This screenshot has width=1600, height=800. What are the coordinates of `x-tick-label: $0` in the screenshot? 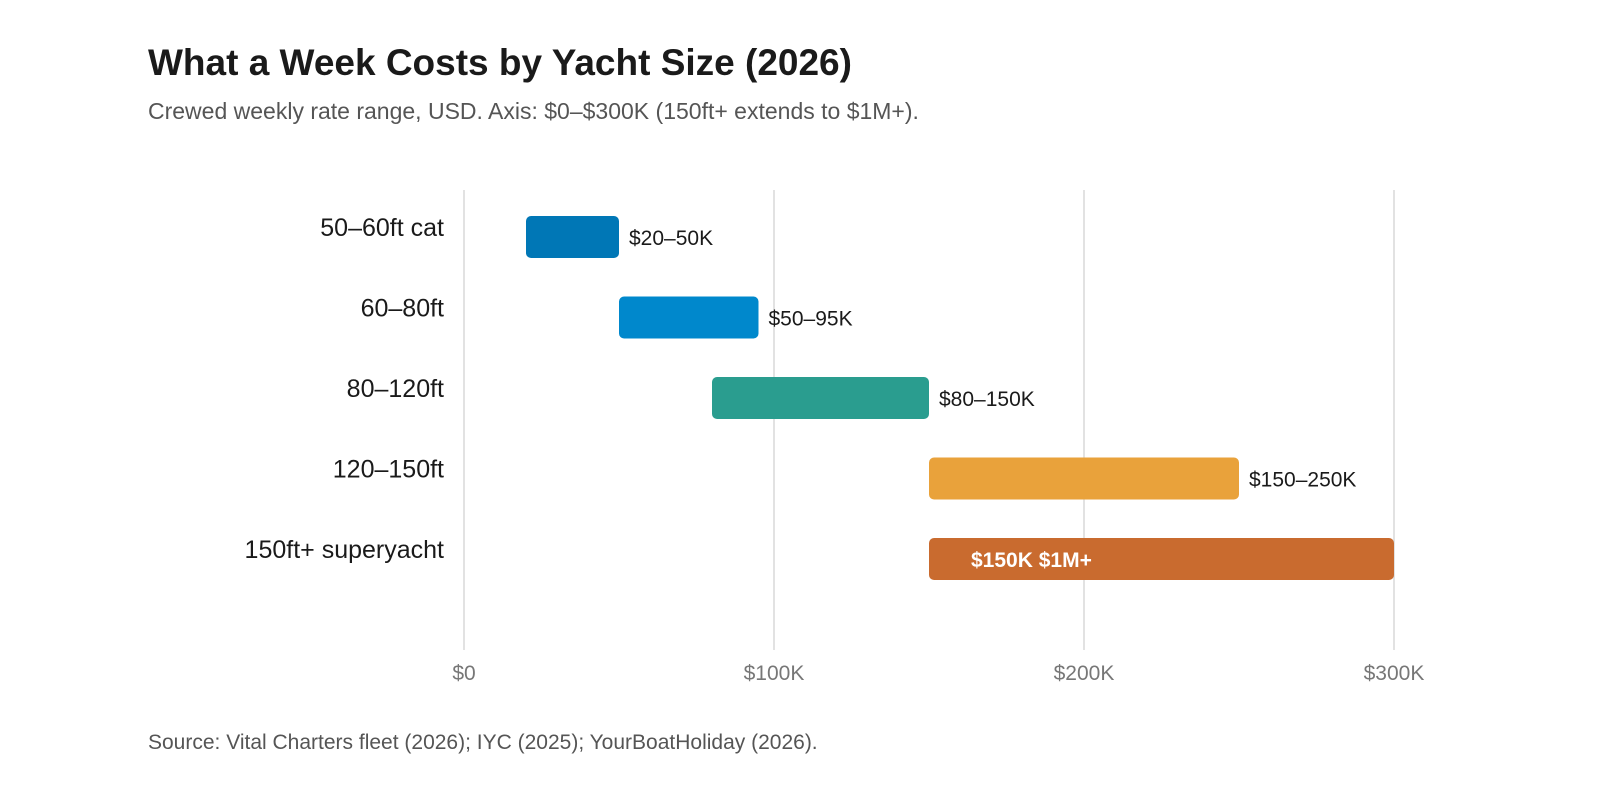 It's located at (463, 673).